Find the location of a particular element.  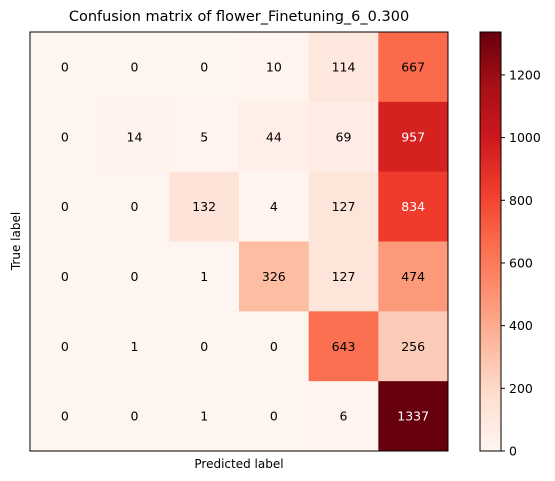

cell-value-label: 6 is located at coordinates (344, 416).